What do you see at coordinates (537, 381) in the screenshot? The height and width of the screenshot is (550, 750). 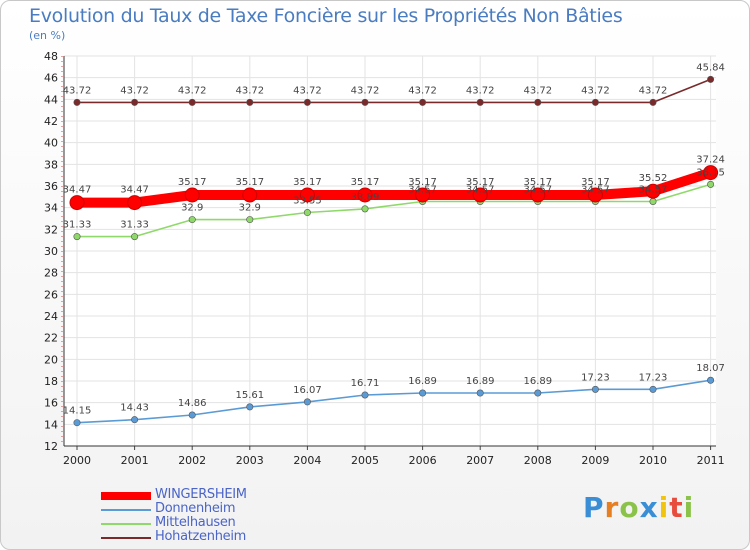 I see `data-label-donnenheim-2008: 16.89` at bounding box center [537, 381].